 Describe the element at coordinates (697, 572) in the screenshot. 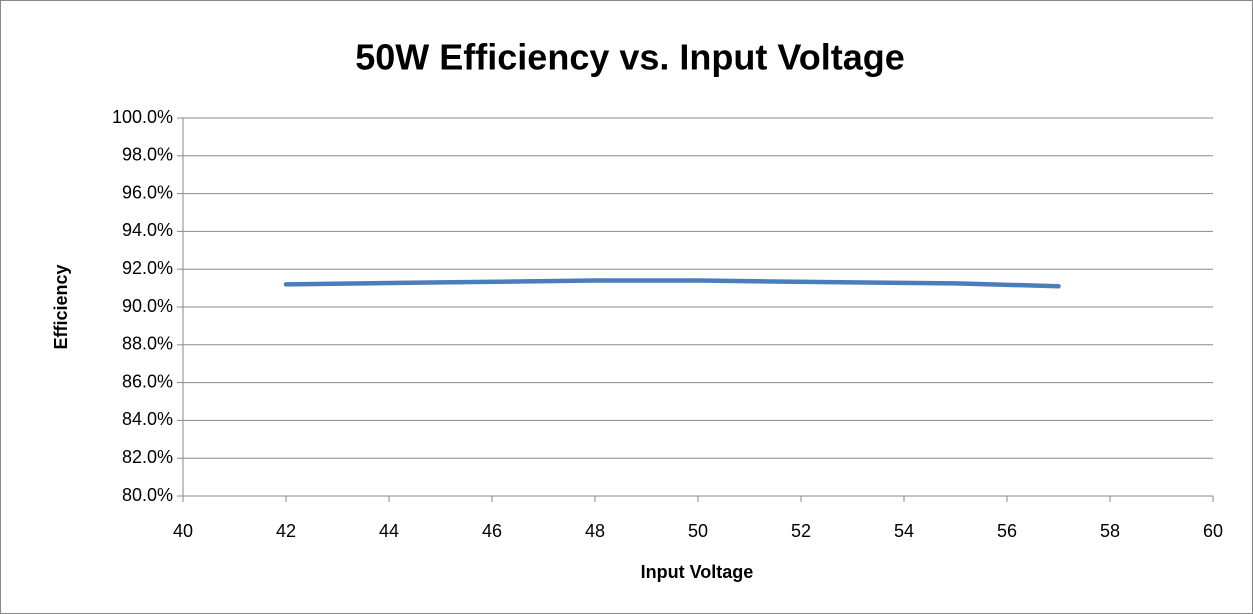

I see `x-axis-title: Input Voltage` at that location.